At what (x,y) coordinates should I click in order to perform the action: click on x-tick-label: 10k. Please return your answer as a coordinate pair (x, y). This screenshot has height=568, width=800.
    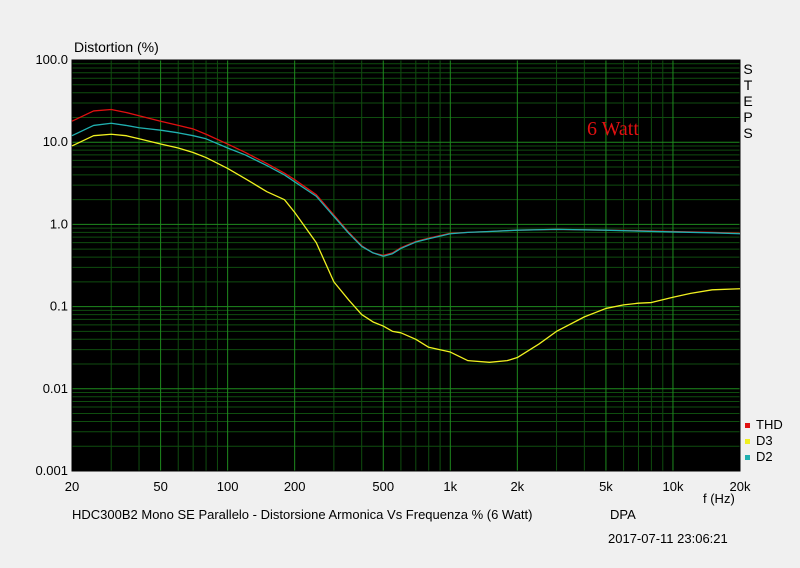
    Looking at the image, I should click on (672, 486).